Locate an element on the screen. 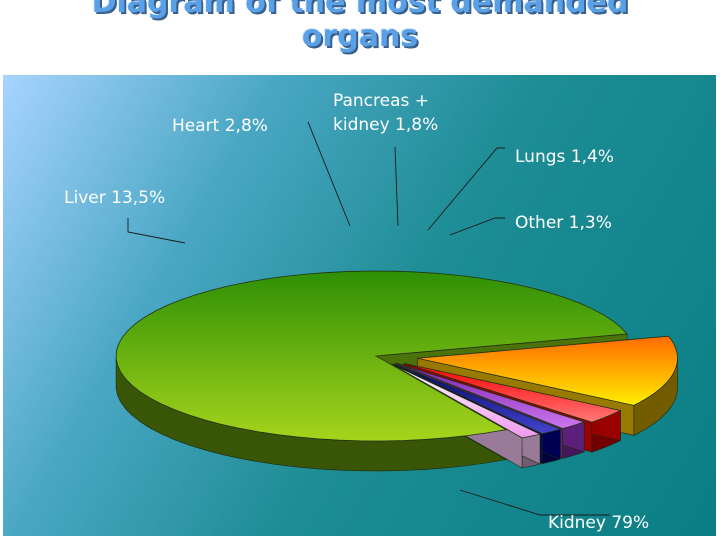 The height and width of the screenshot is (540, 720). chart-title-line-1: Diagram of the most demanded is located at coordinates (360, 10).